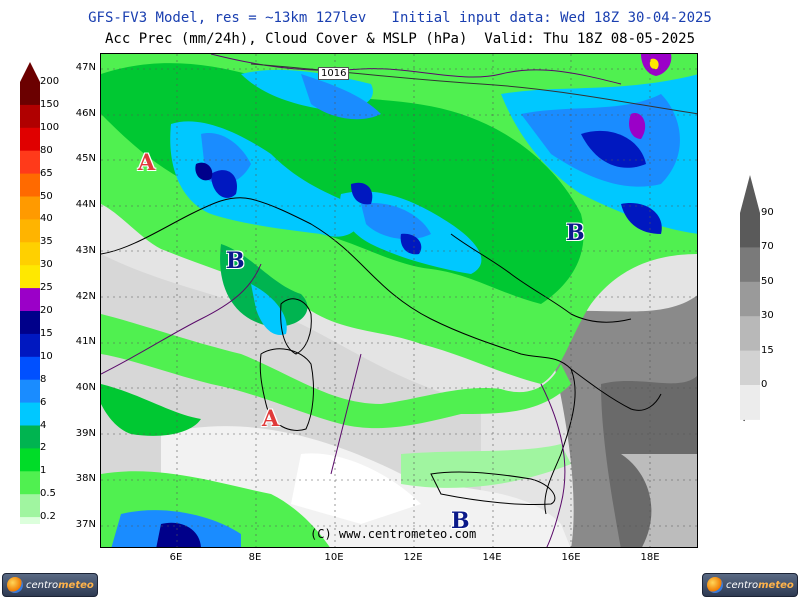  What do you see at coordinates (85, 67) in the screenshot?
I see `latitude-label: 47N` at bounding box center [85, 67].